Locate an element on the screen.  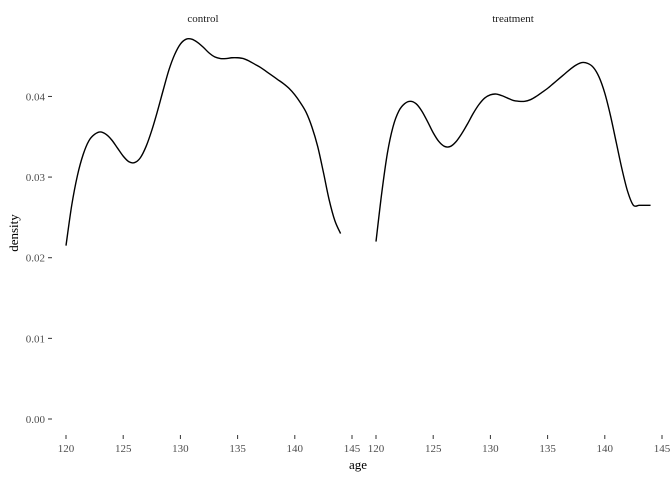
y-axis-title: density is located at coordinates (13, 233).